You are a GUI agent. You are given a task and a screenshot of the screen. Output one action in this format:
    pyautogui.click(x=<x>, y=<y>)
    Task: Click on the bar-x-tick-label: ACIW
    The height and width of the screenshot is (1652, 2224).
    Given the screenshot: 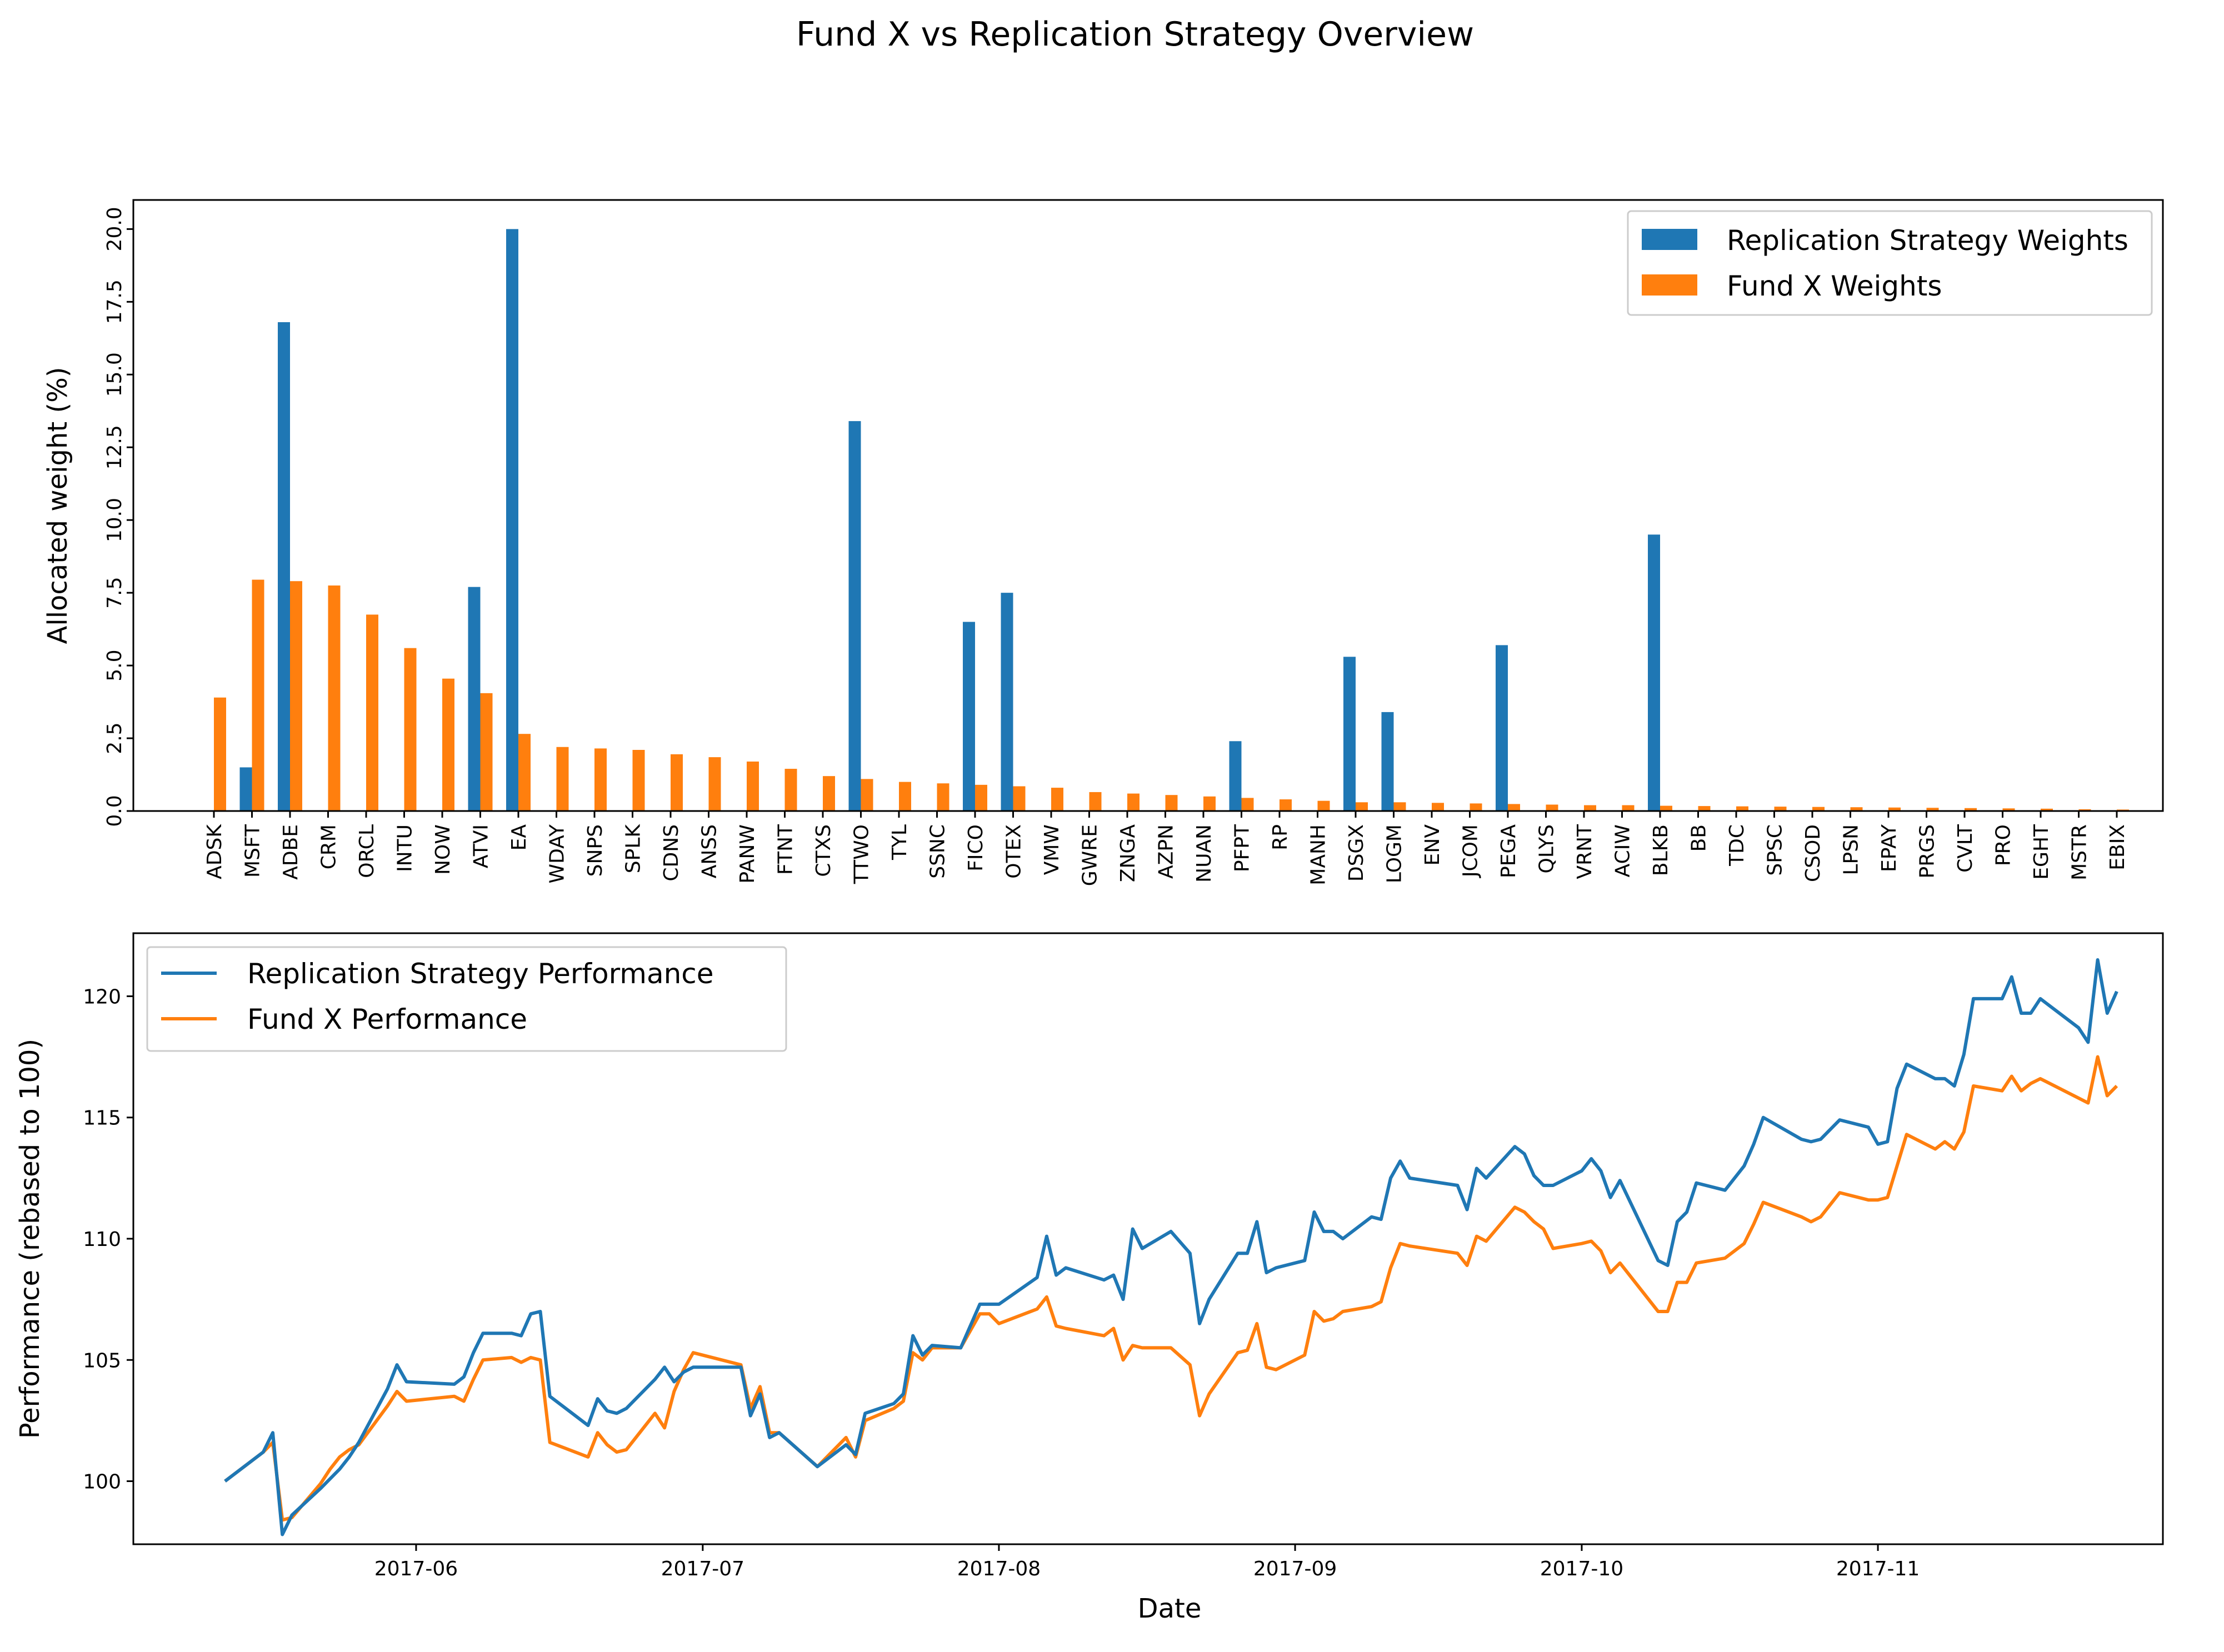 What is the action you would take?
    pyautogui.click(x=1624, y=850)
    